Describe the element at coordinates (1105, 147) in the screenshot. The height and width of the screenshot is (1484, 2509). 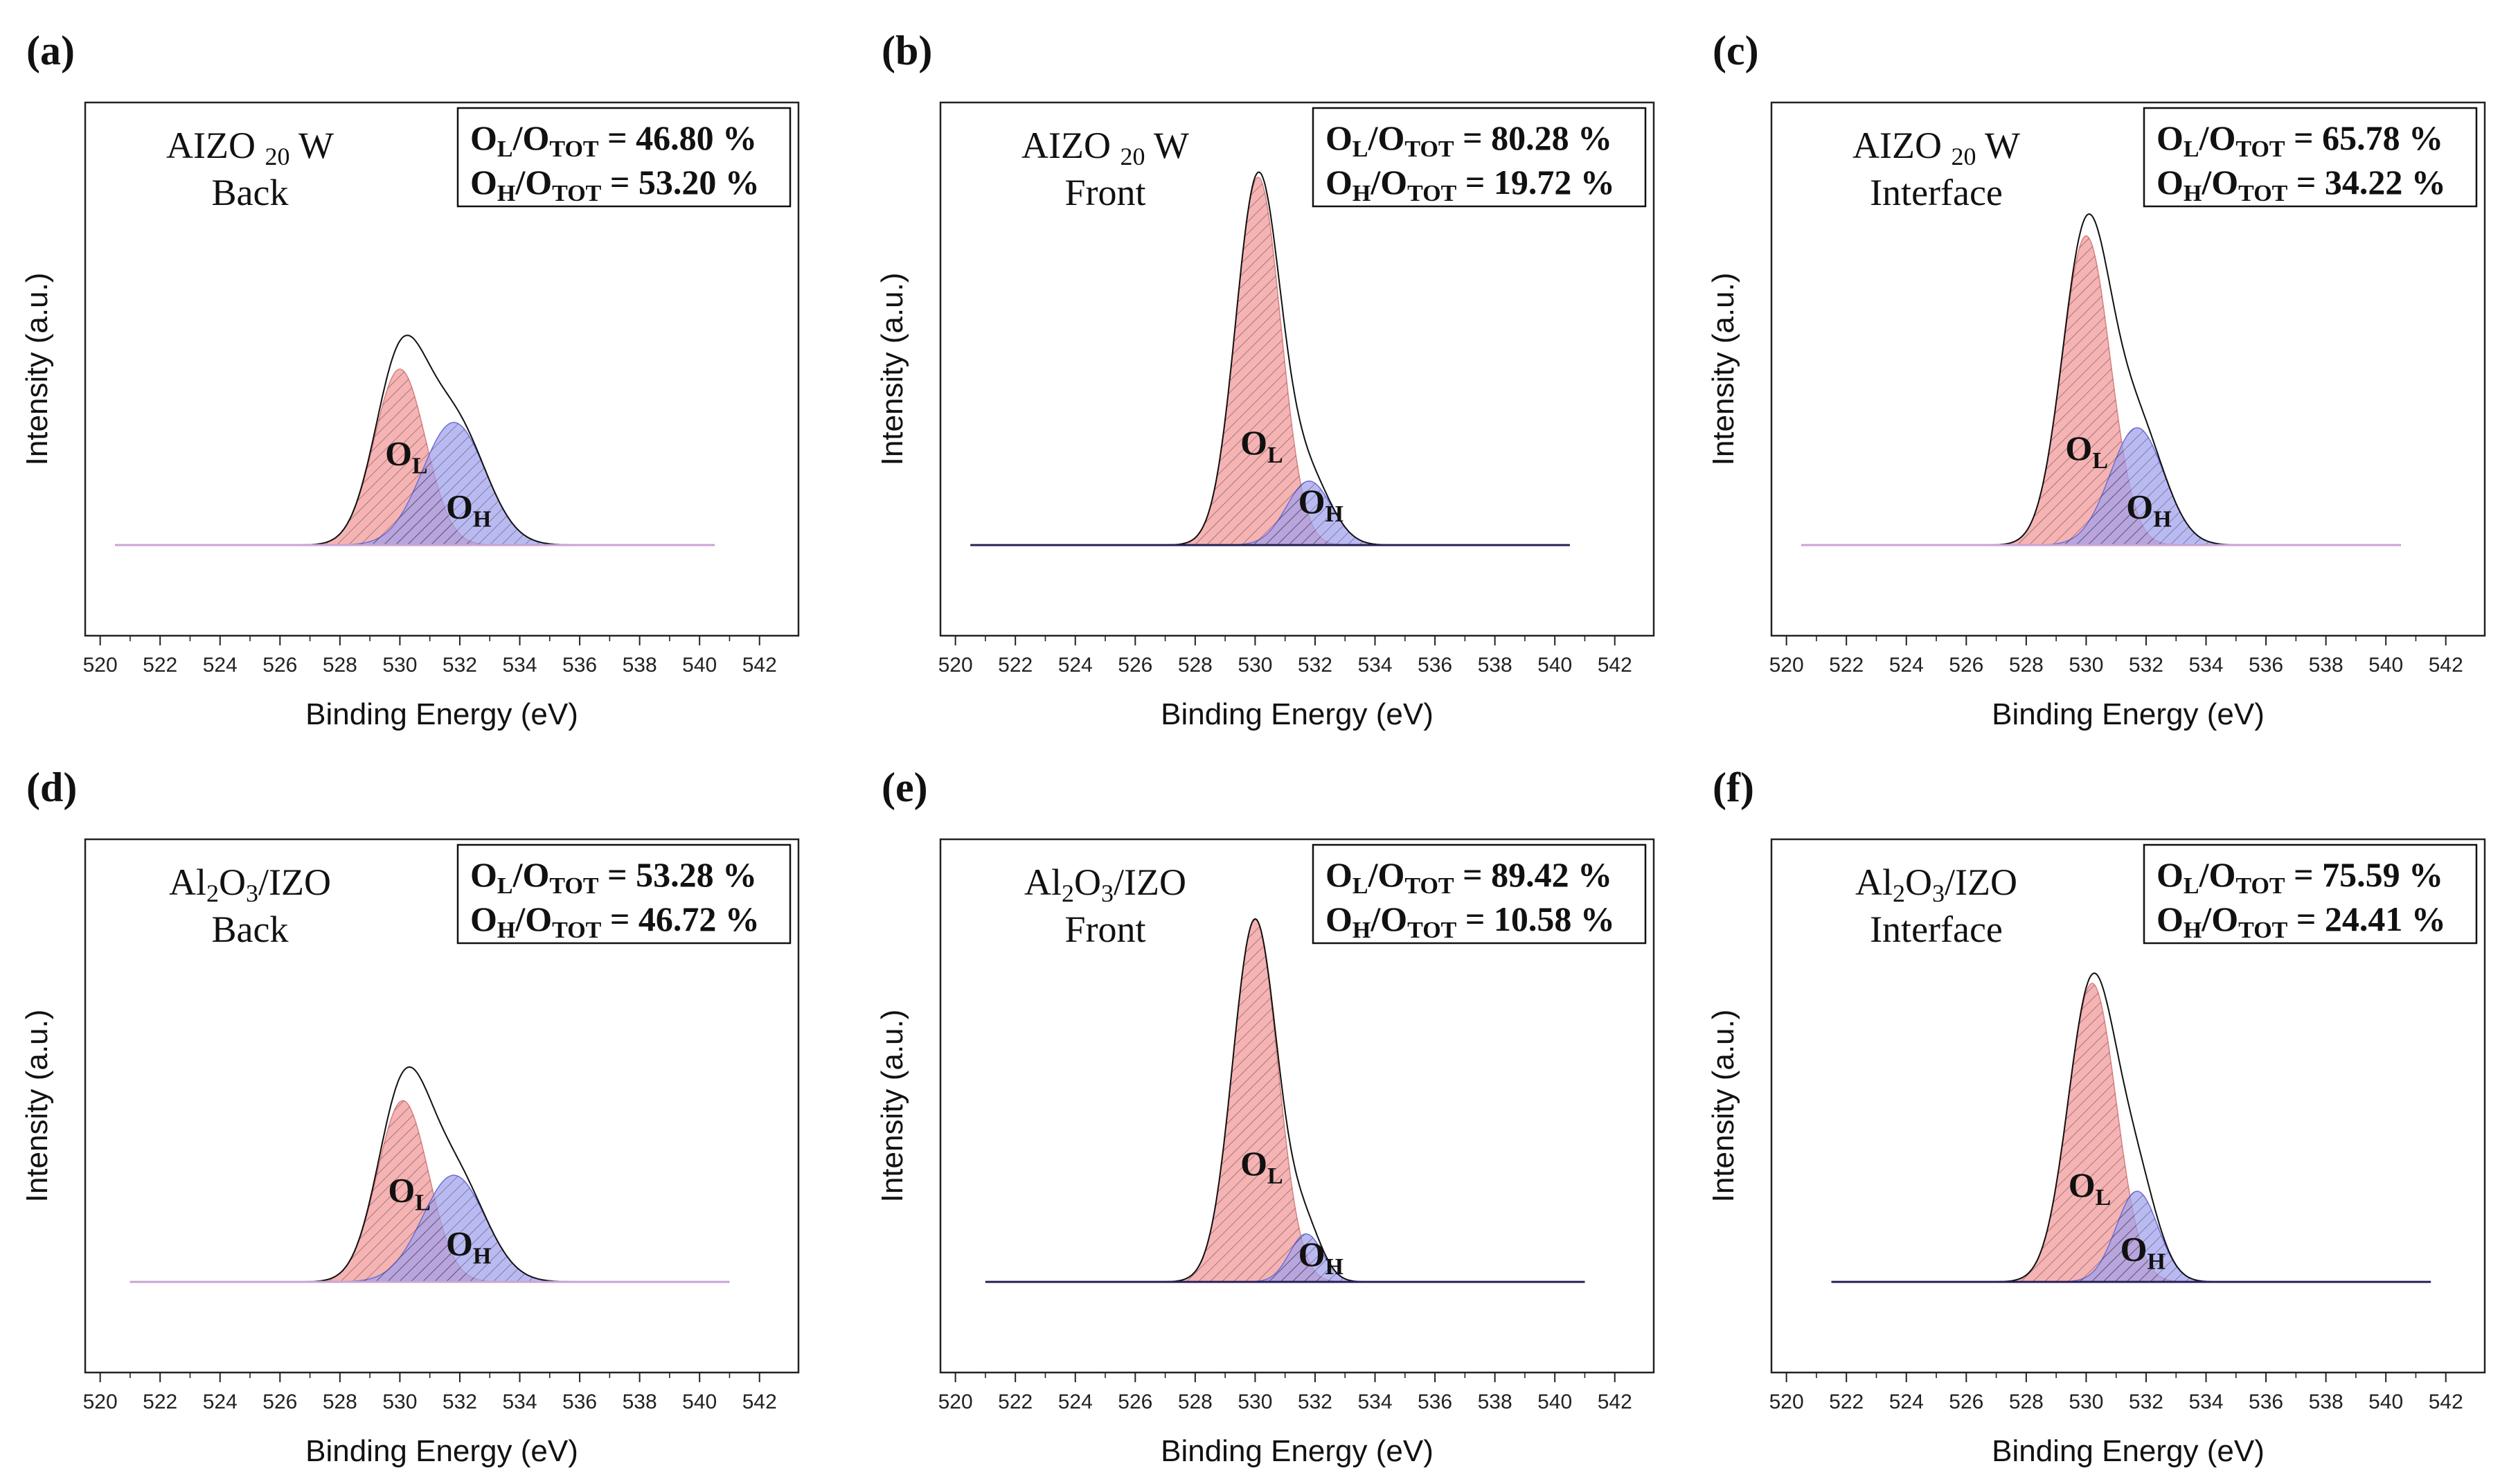
I see `sample-name: AIZO 20 W` at that location.